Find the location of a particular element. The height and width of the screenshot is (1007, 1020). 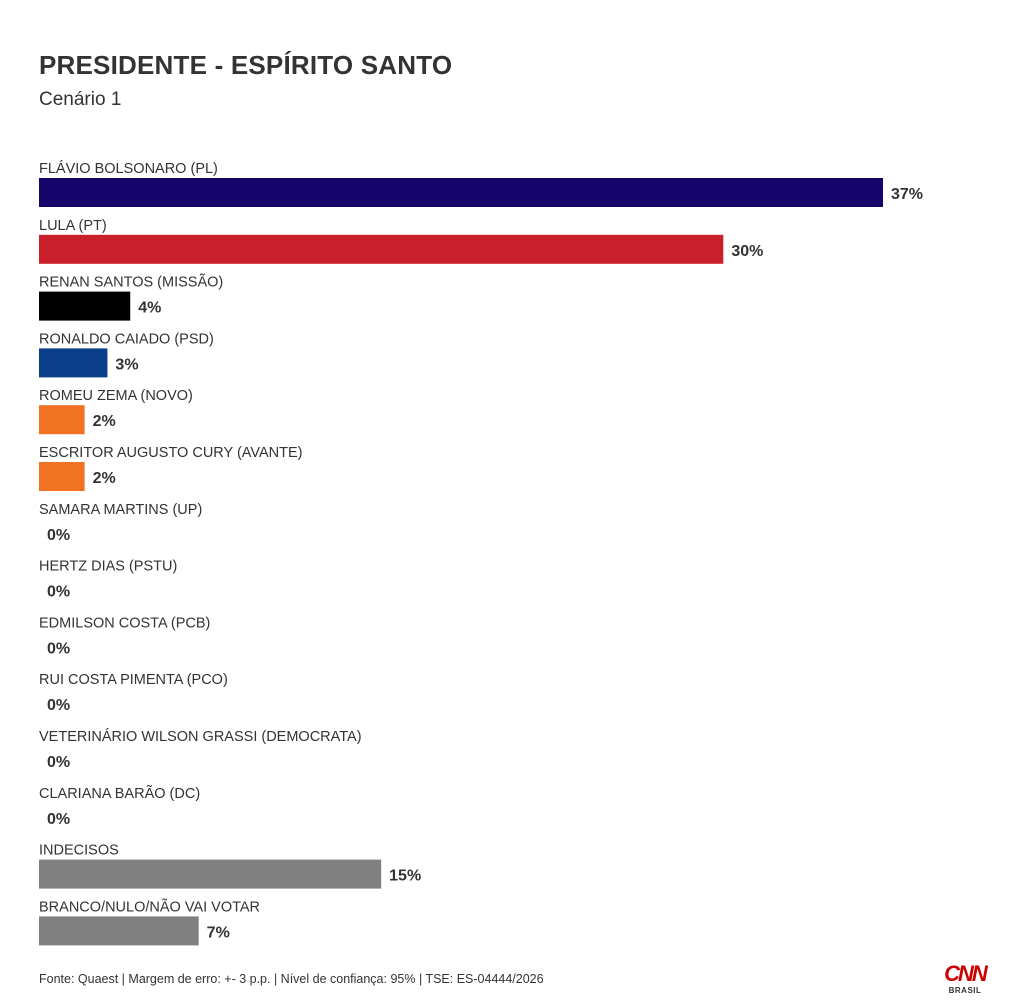

cnn-brasil-logo: CNN BRASIL is located at coordinates (965, 980).